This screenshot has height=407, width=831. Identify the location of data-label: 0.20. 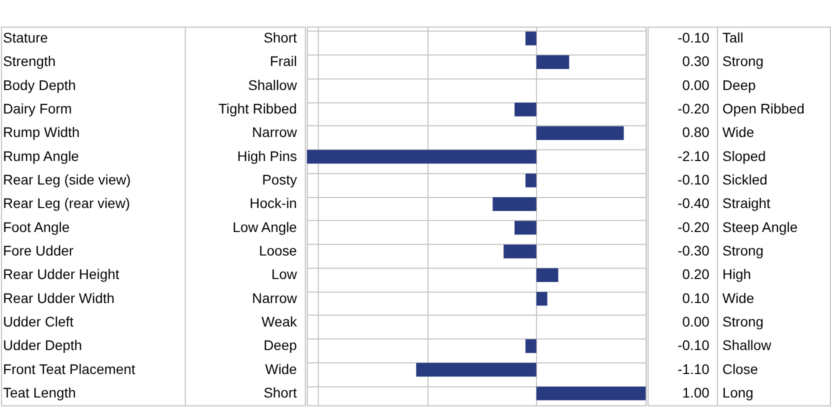
(696, 274).